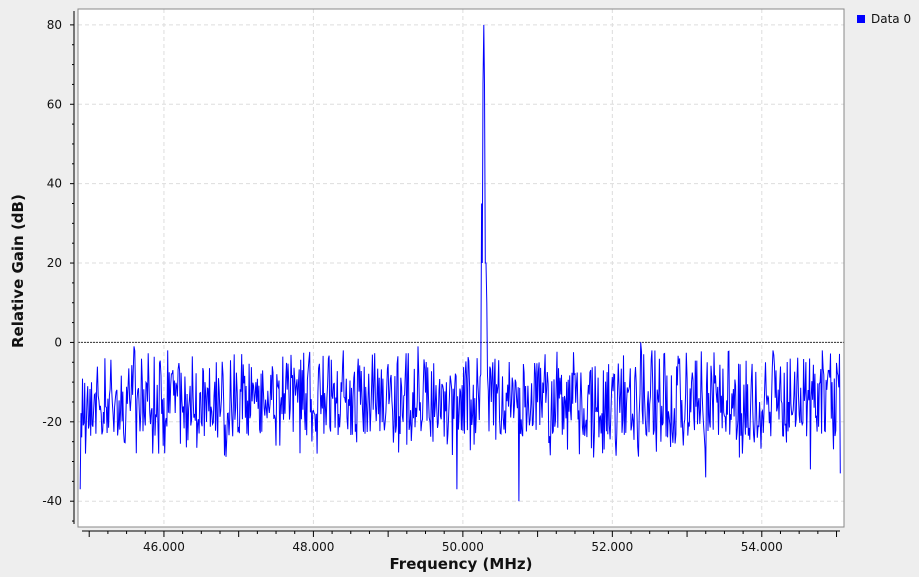 Image resolution: width=919 pixels, height=577 pixels. I want to click on x-tick-label: 52.000, so click(612, 547).